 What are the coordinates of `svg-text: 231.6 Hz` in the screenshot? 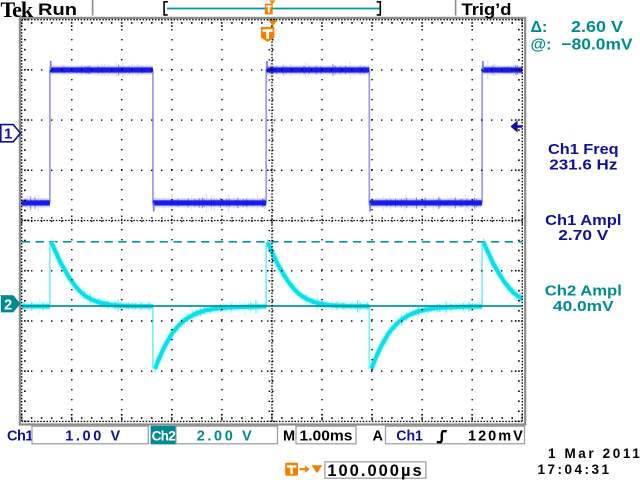 It's located at (583, 165).